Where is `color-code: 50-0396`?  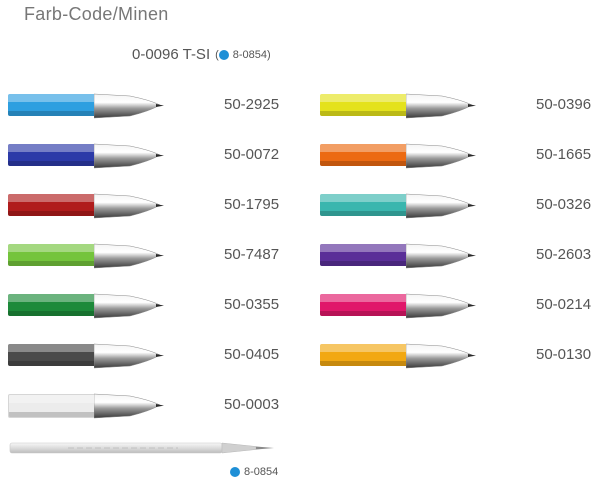
color-code: 50-0396 is located at coordinates (564, 104).